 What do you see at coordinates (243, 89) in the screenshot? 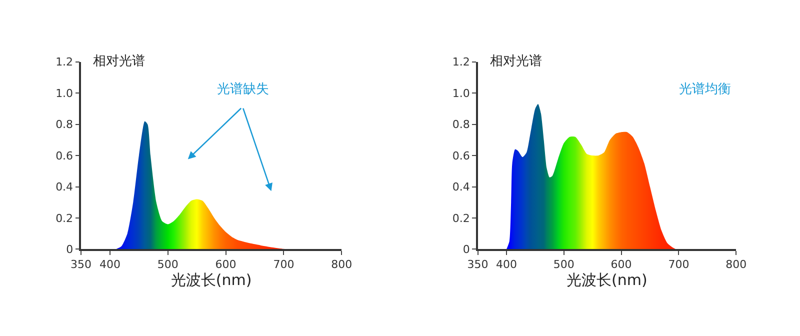
I see `annotation: 光谱缺失` at bounding box center [243, 89].